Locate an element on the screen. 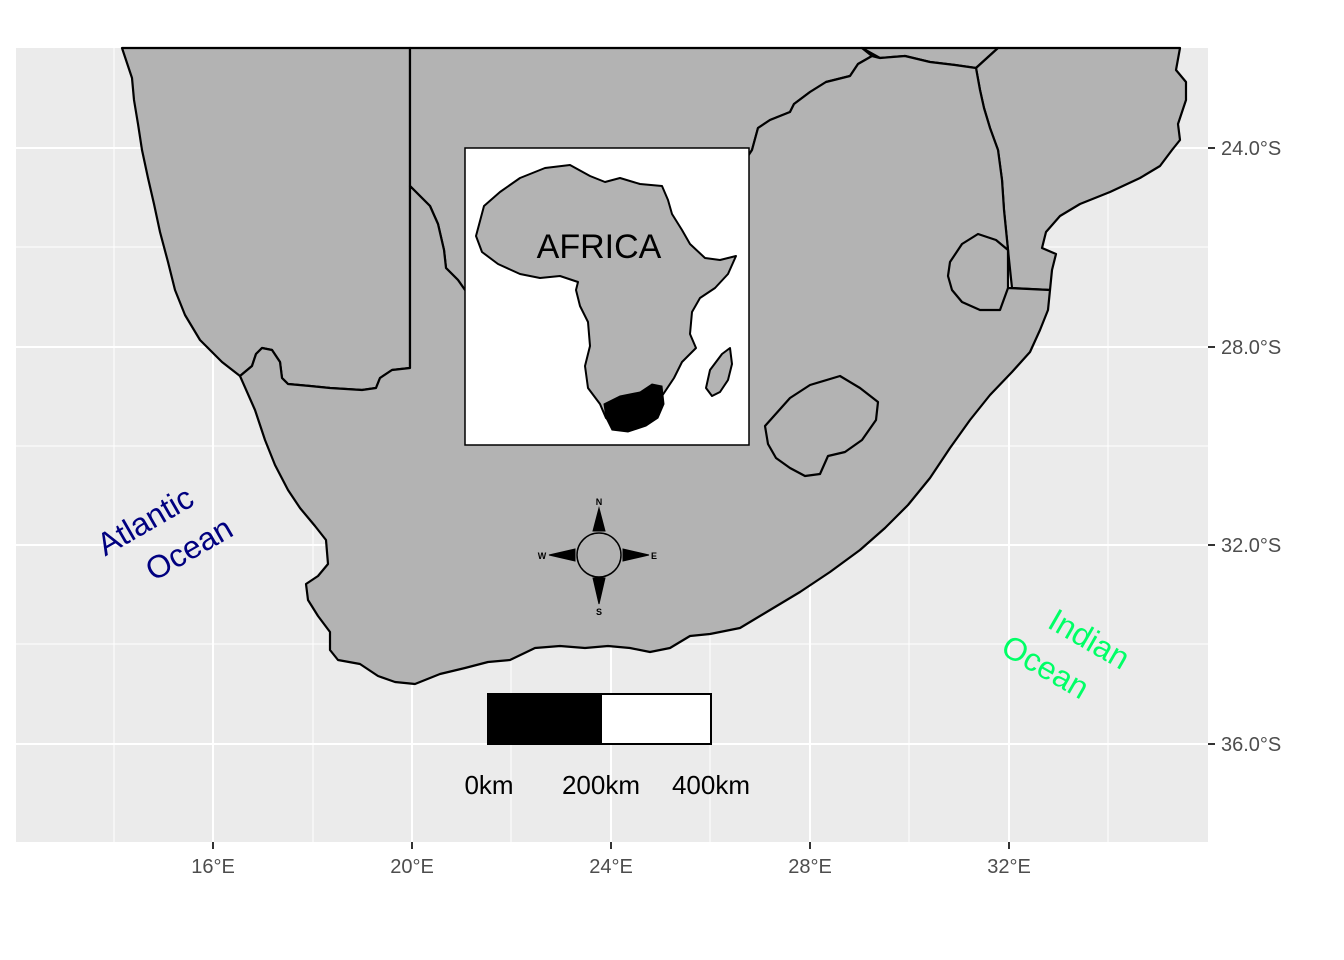 The width and height of the screenshot is (1344, 960). inset-africa-shape is located at coordinates (606, 297).